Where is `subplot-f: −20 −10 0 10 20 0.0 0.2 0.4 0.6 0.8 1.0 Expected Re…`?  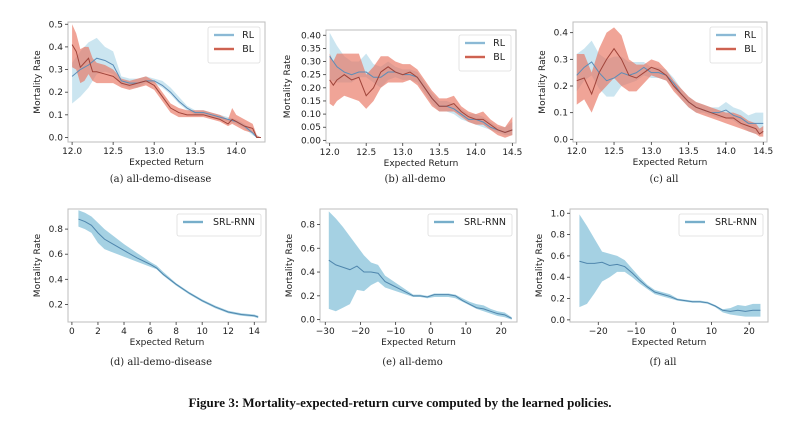
subplot-f: −20 −10 0 10 20 0.0 0.2 0.4 0.6 0.8 1.0 Expected Re… is located at coordinates (652, 288).